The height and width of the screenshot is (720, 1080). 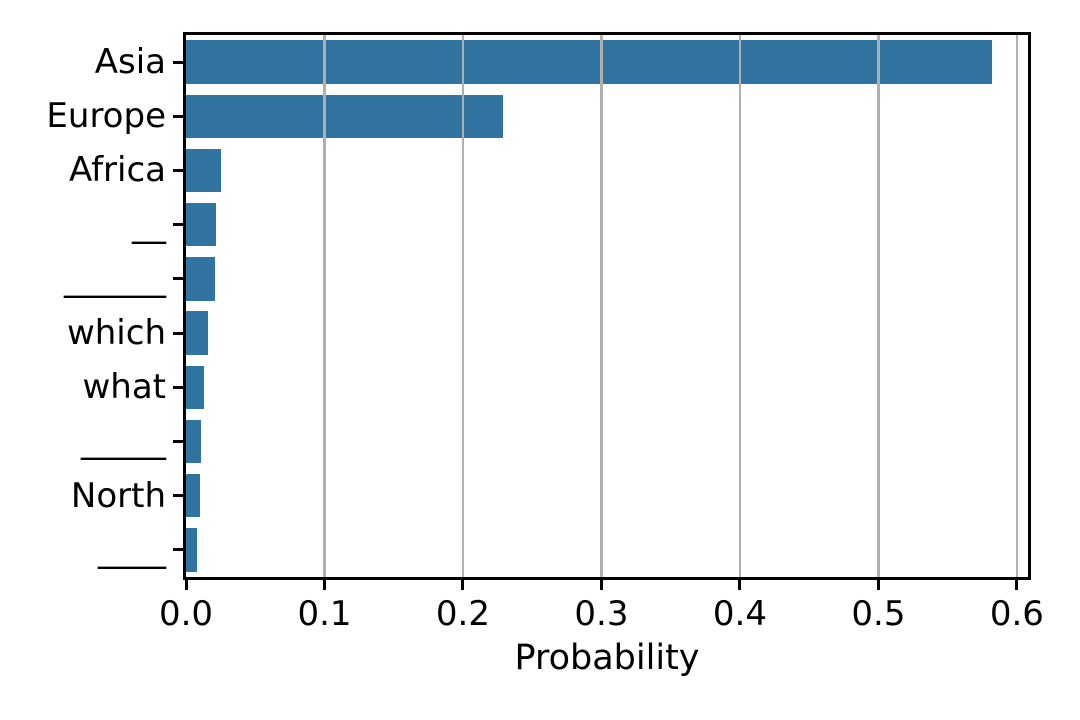 I want to click on x-tick-label: 0.4, so click(x=739, y=614).